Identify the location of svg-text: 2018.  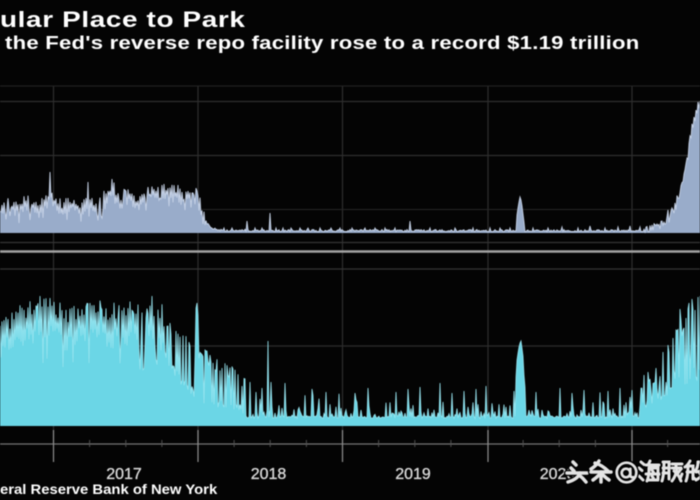
(269, 474).